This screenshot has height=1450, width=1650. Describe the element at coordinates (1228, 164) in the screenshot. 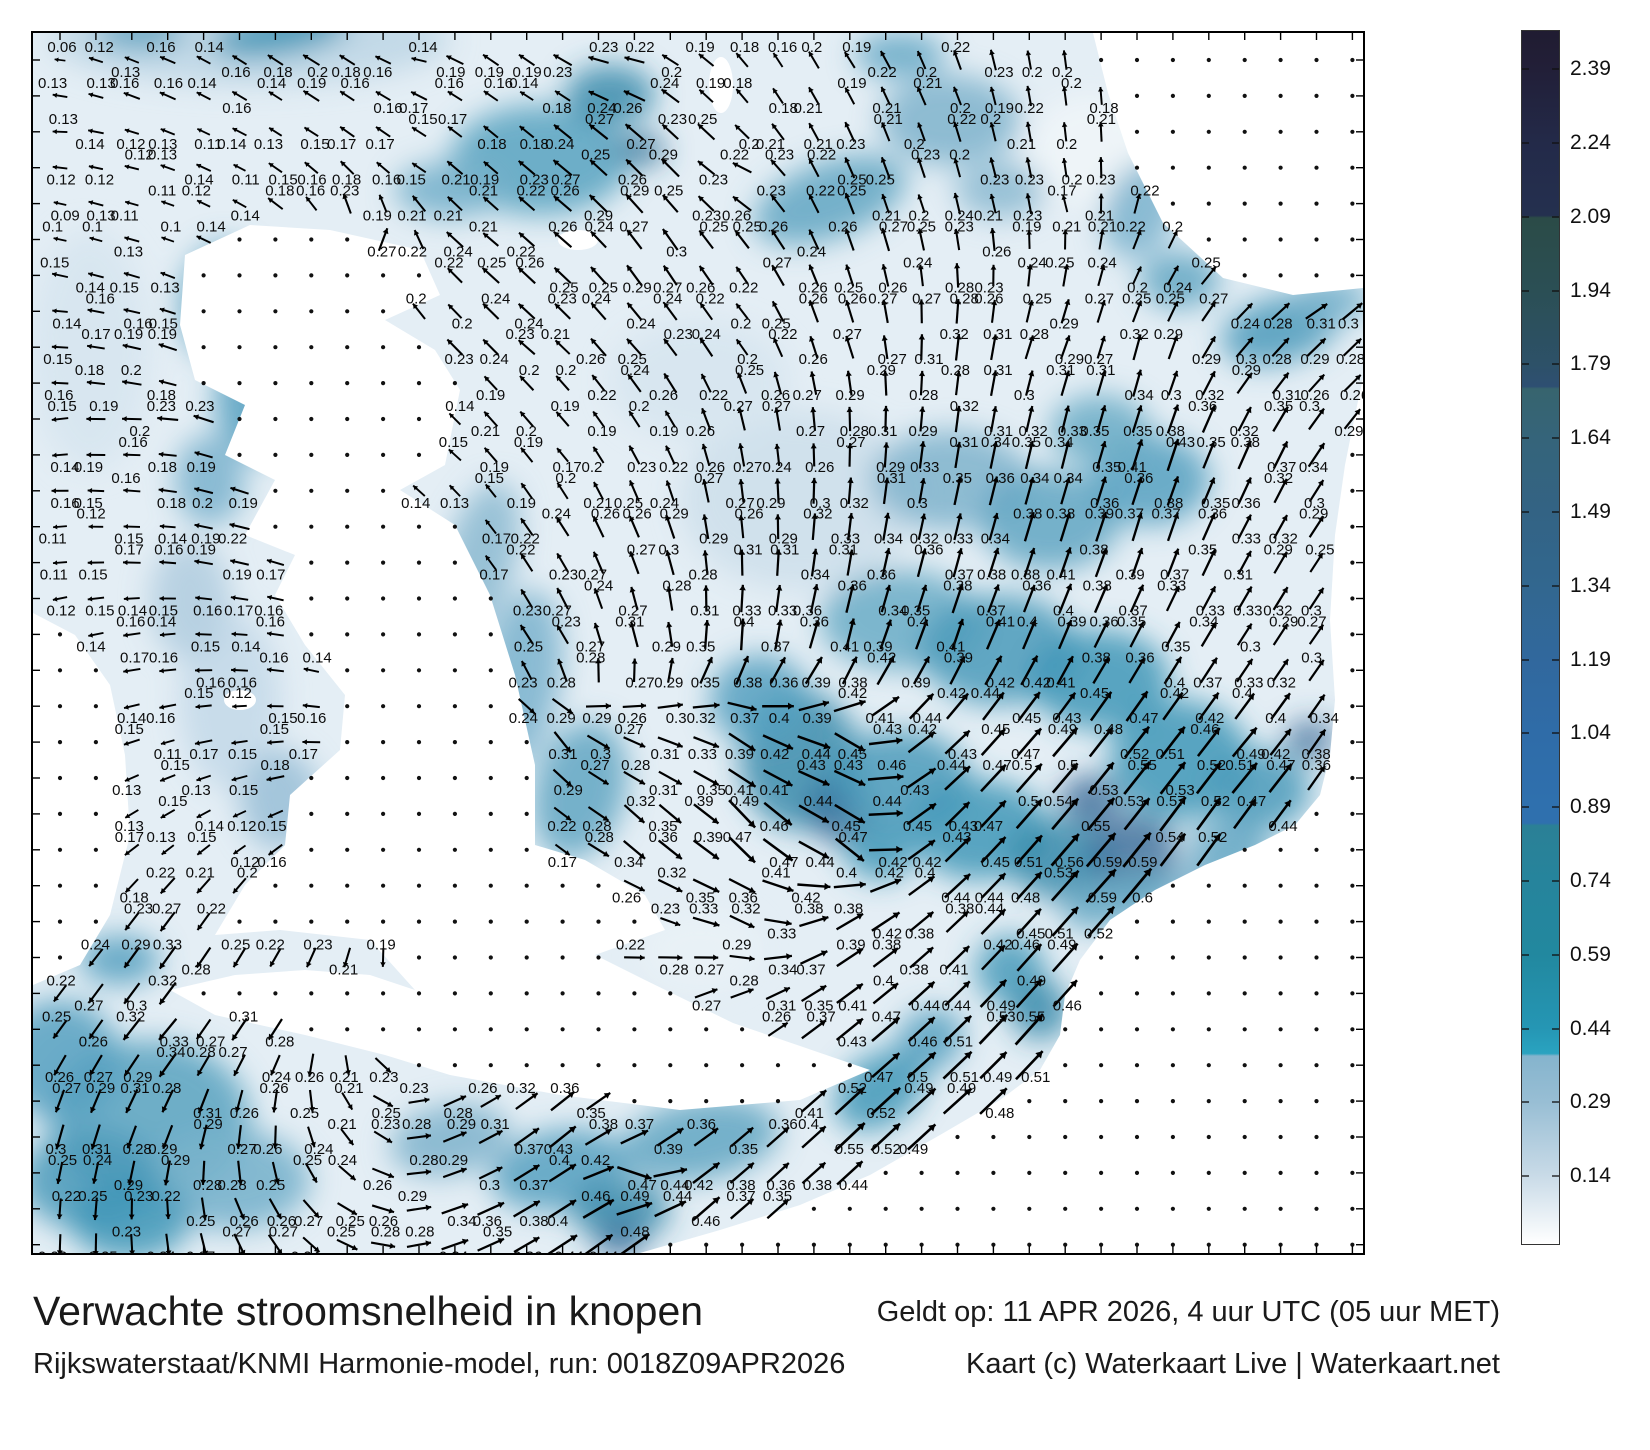

I see `land-norway` at that location.